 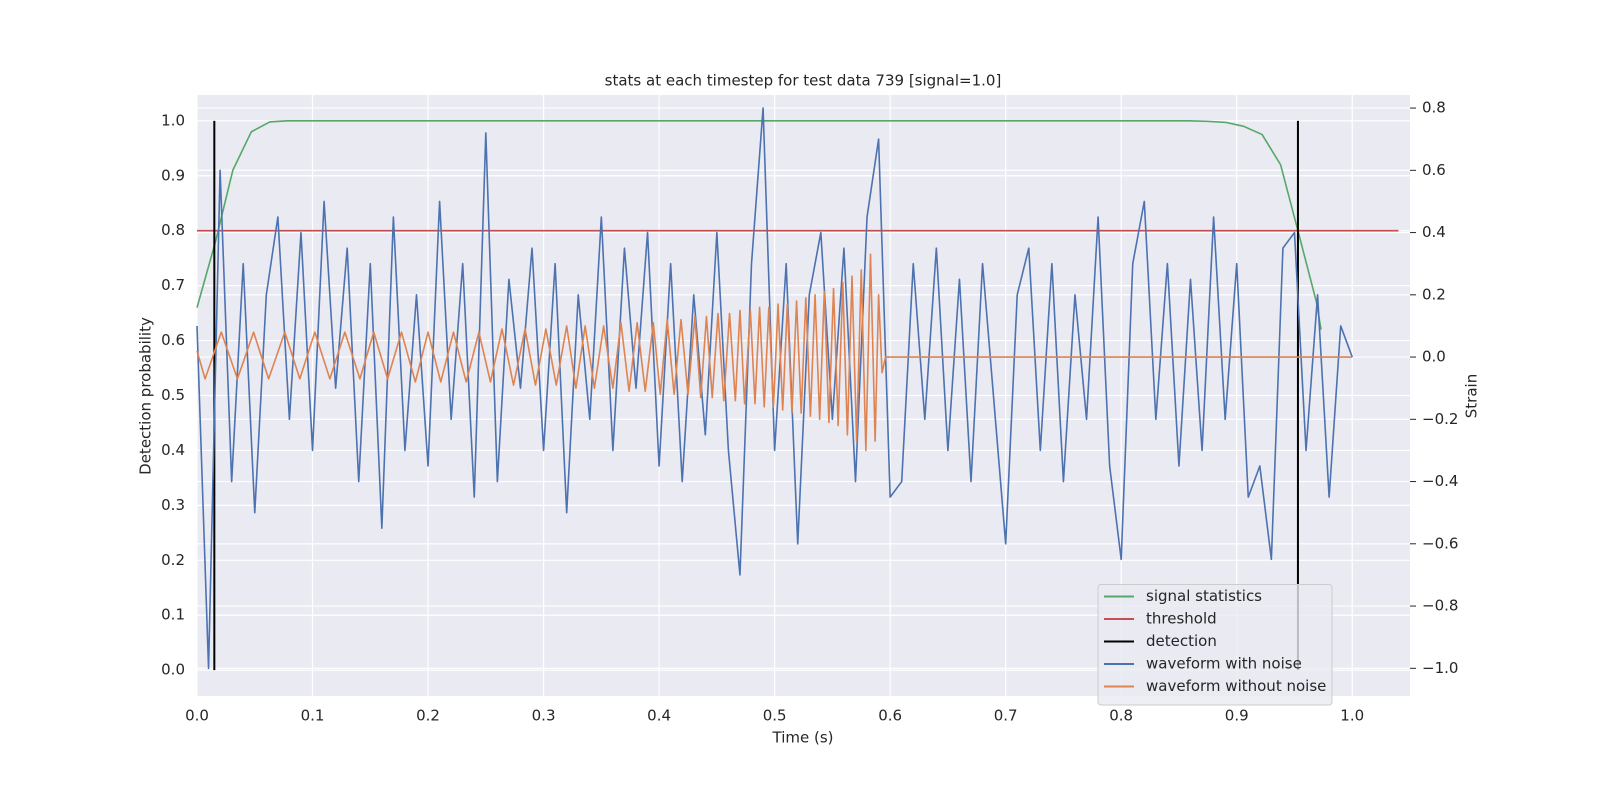 I want to click on x-tick-label: 0.7, so click(x=1006, y=716).